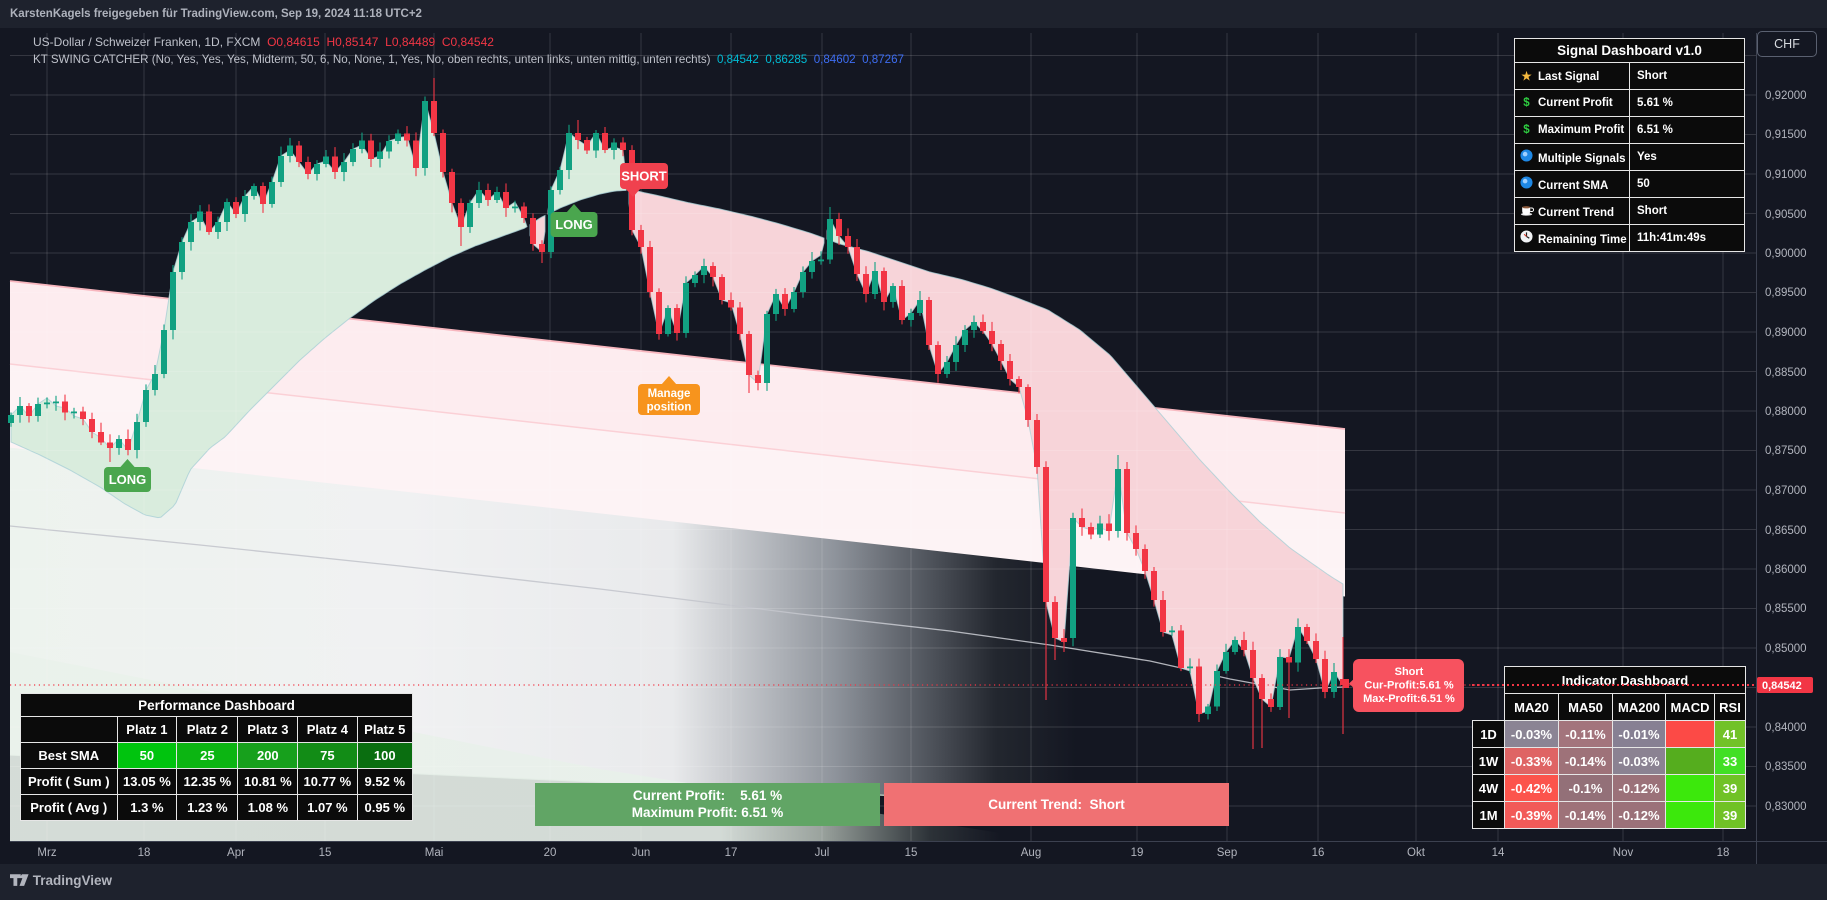 The image size is (1827, 900). Describe the element at coordinates (1786, 373) in the screenshot. I see `svg-text: 0,88500` at that location.